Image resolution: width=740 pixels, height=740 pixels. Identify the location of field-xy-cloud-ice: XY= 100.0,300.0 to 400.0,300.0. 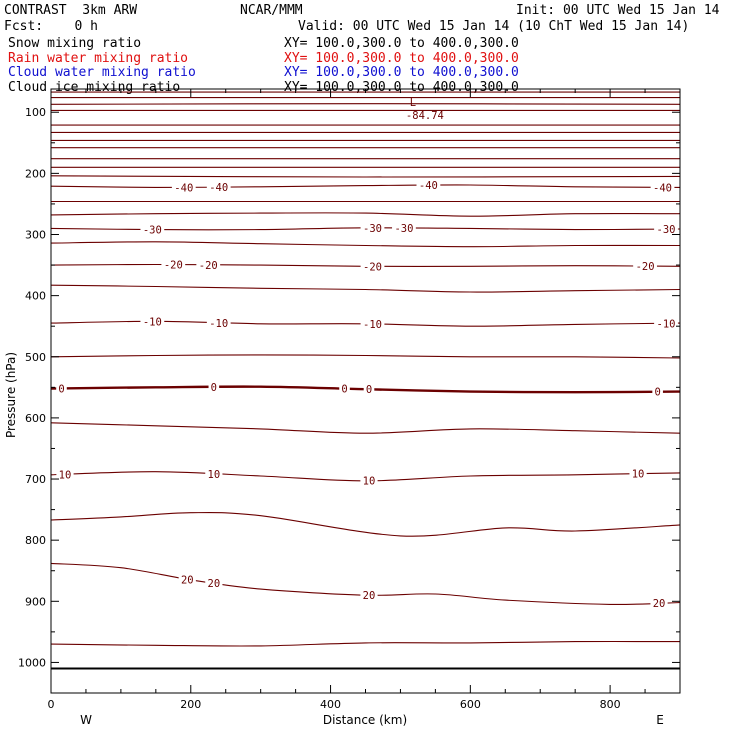
(401, 87).